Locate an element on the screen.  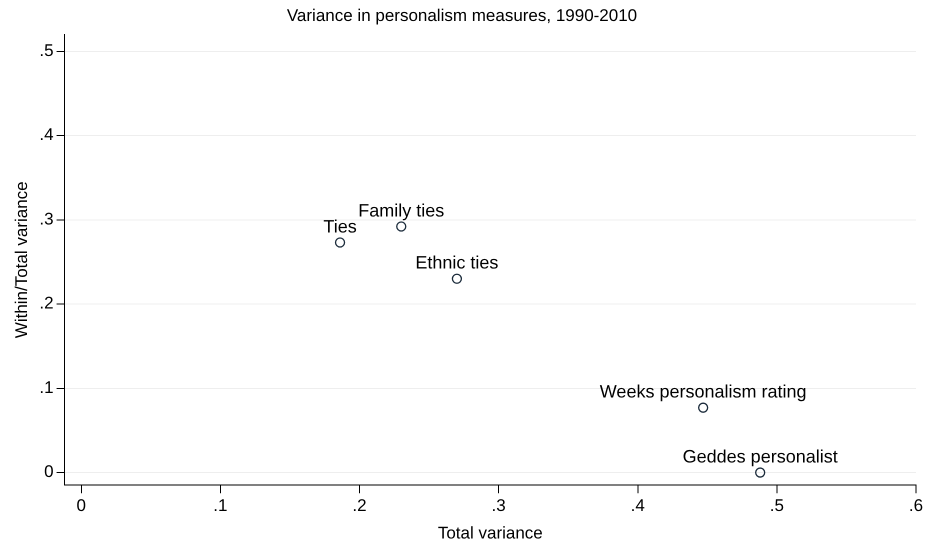
y-axis-title: Within/Total variance is located at coordinates (21, 259).